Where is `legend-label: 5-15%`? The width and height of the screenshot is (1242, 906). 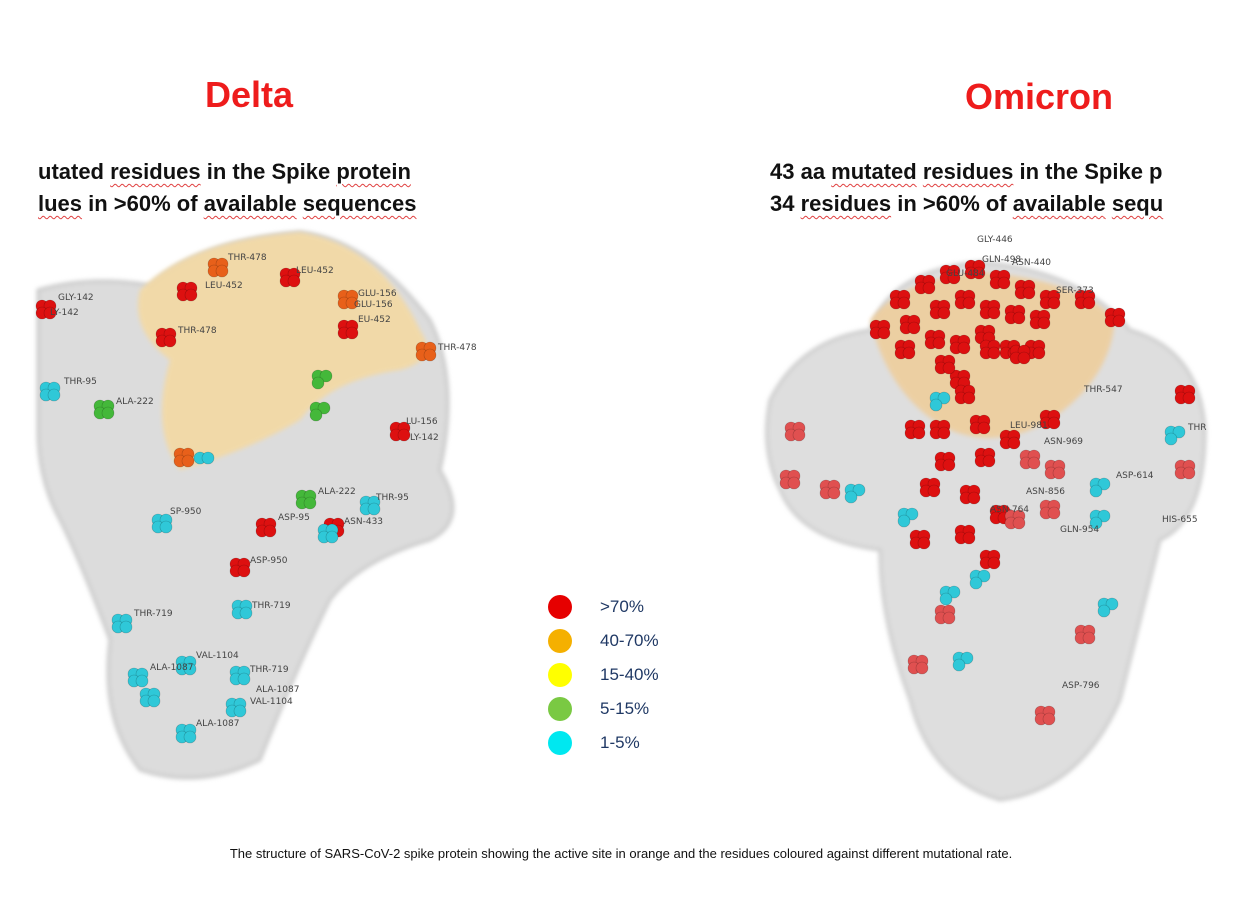
legend-label: 5-15% is located at coordinates (625, 708).